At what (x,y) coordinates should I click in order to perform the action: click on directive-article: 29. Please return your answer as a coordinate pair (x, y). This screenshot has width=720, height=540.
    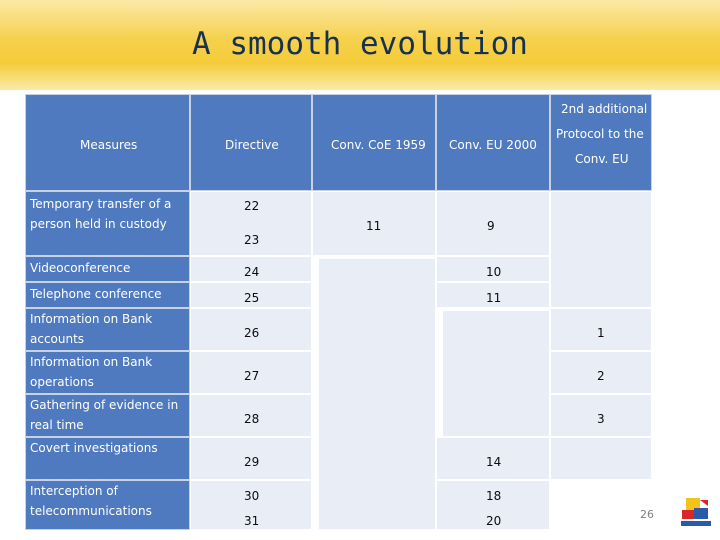
    Looking at the image, I should click on (252, 462).